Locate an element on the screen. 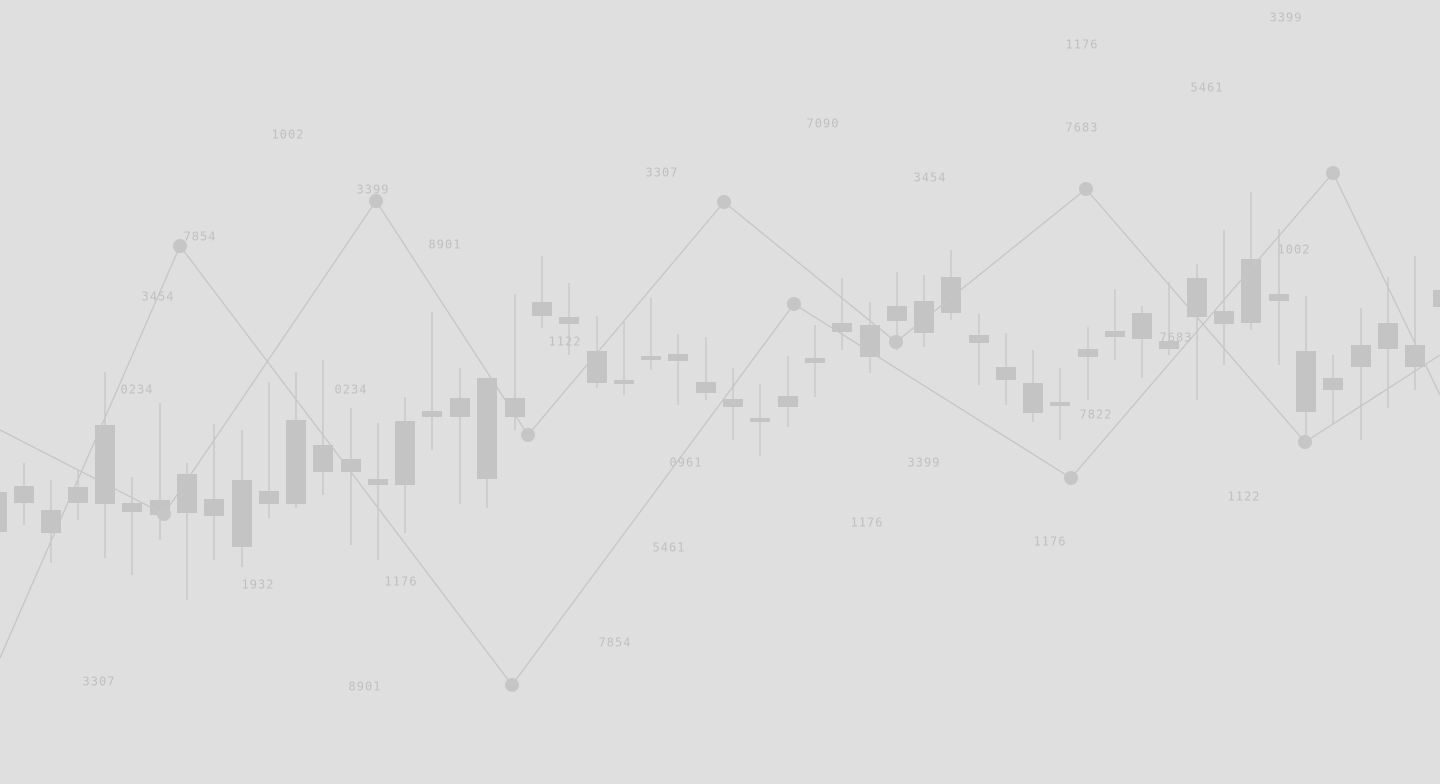 This screenshot has height=784, width=1440. number: 0961 is located at coordinates (686, 463).